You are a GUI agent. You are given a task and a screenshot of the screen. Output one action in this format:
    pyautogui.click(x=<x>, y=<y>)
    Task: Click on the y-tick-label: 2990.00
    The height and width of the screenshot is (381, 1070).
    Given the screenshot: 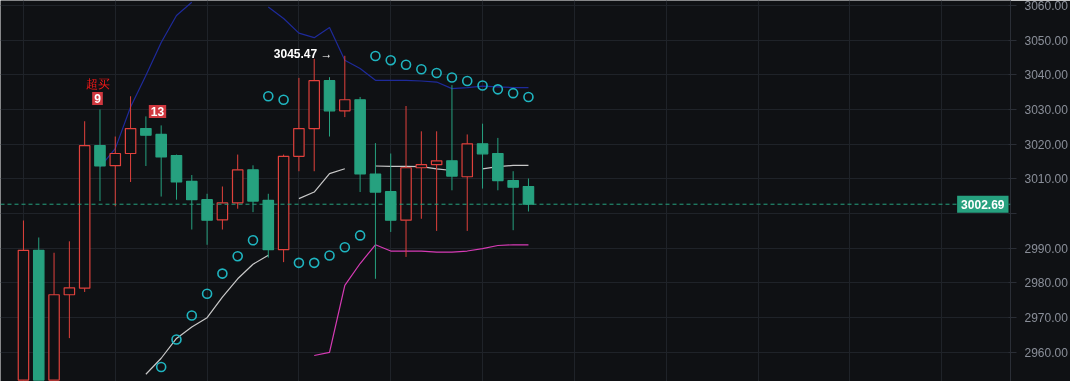 What is the action you would take?
    pyautogui.click(x=1046, y=248)
    